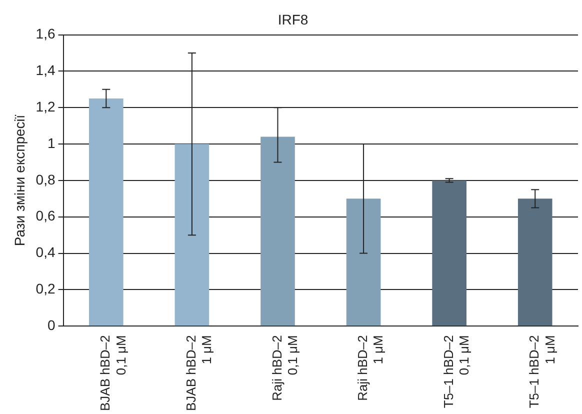  I want to click on y-tick-label: 0,4, so click(46, 252).